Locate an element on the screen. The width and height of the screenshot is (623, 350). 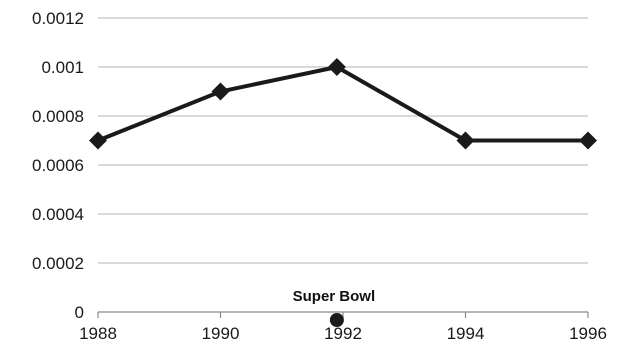
y-tick-label: 0.0002 is located at coordinates (58, 263).